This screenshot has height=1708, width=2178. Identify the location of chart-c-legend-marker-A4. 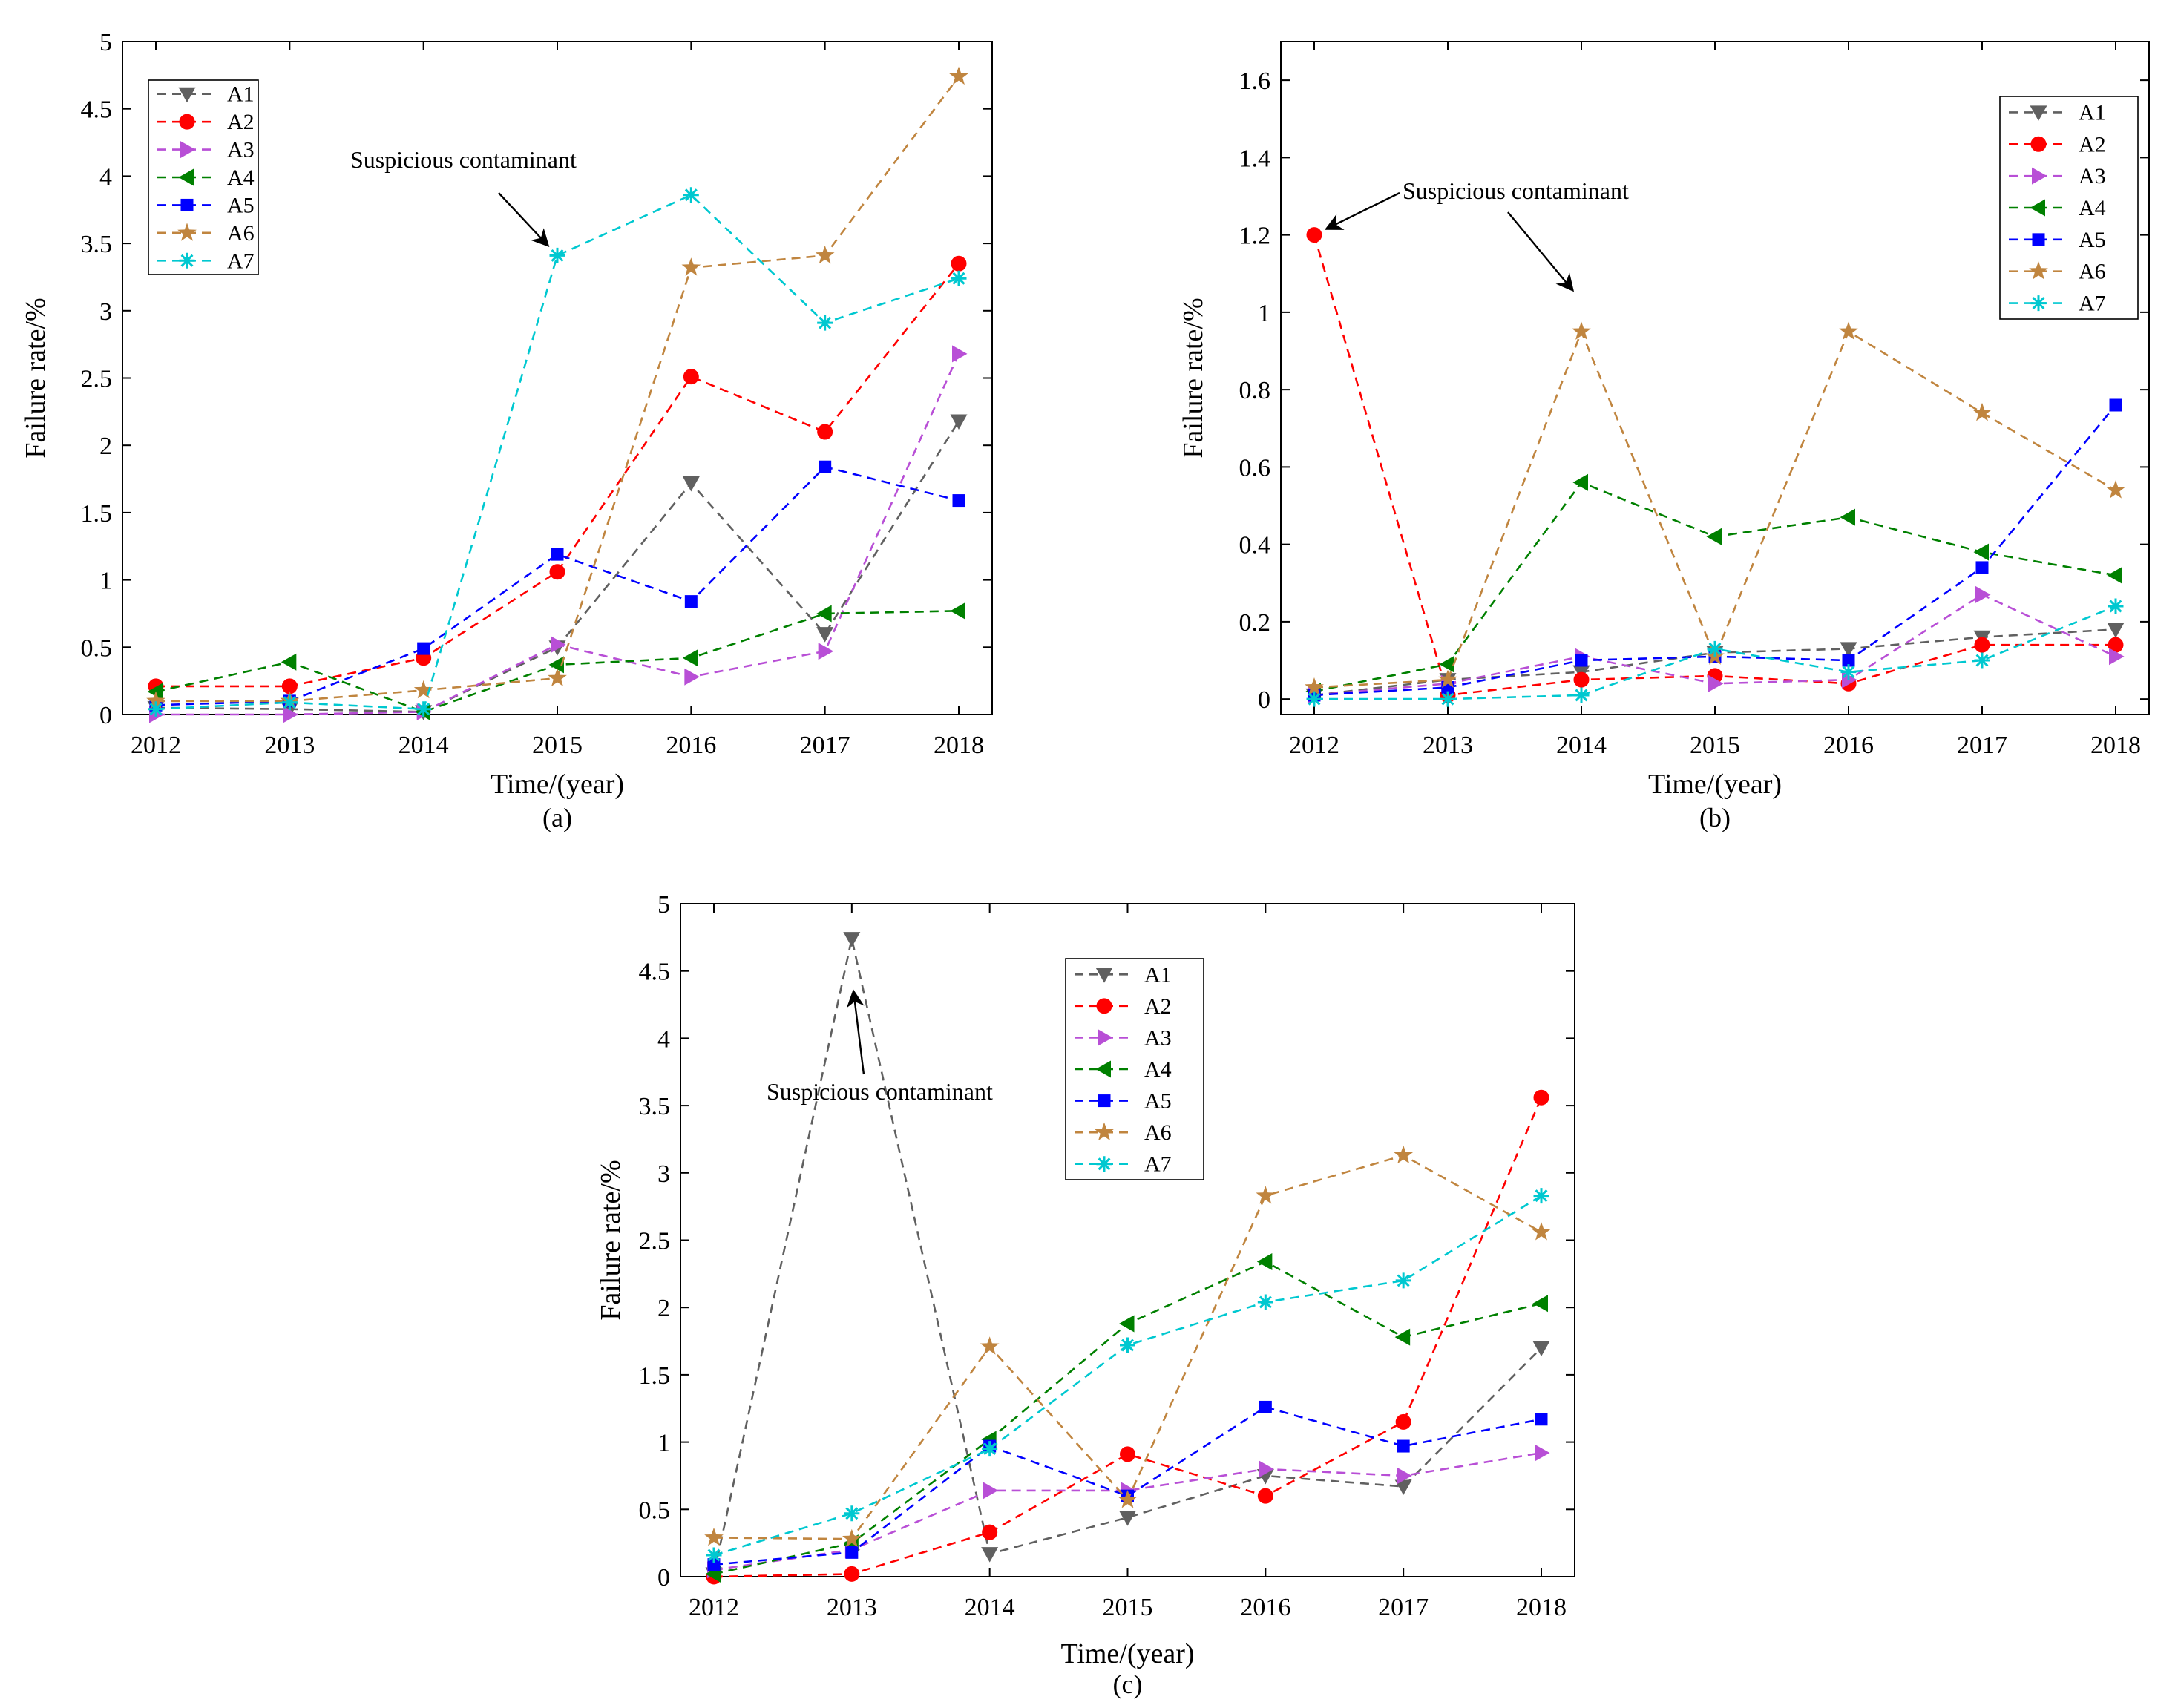
(1103, 1069).